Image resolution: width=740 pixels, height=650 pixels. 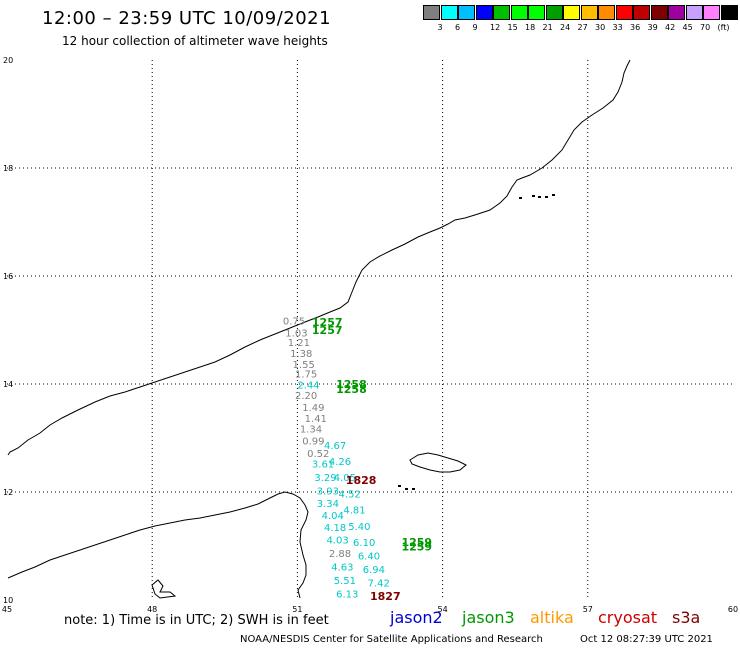 I want to click on wave-height-label: 3.34, so click(x=328, y=504).